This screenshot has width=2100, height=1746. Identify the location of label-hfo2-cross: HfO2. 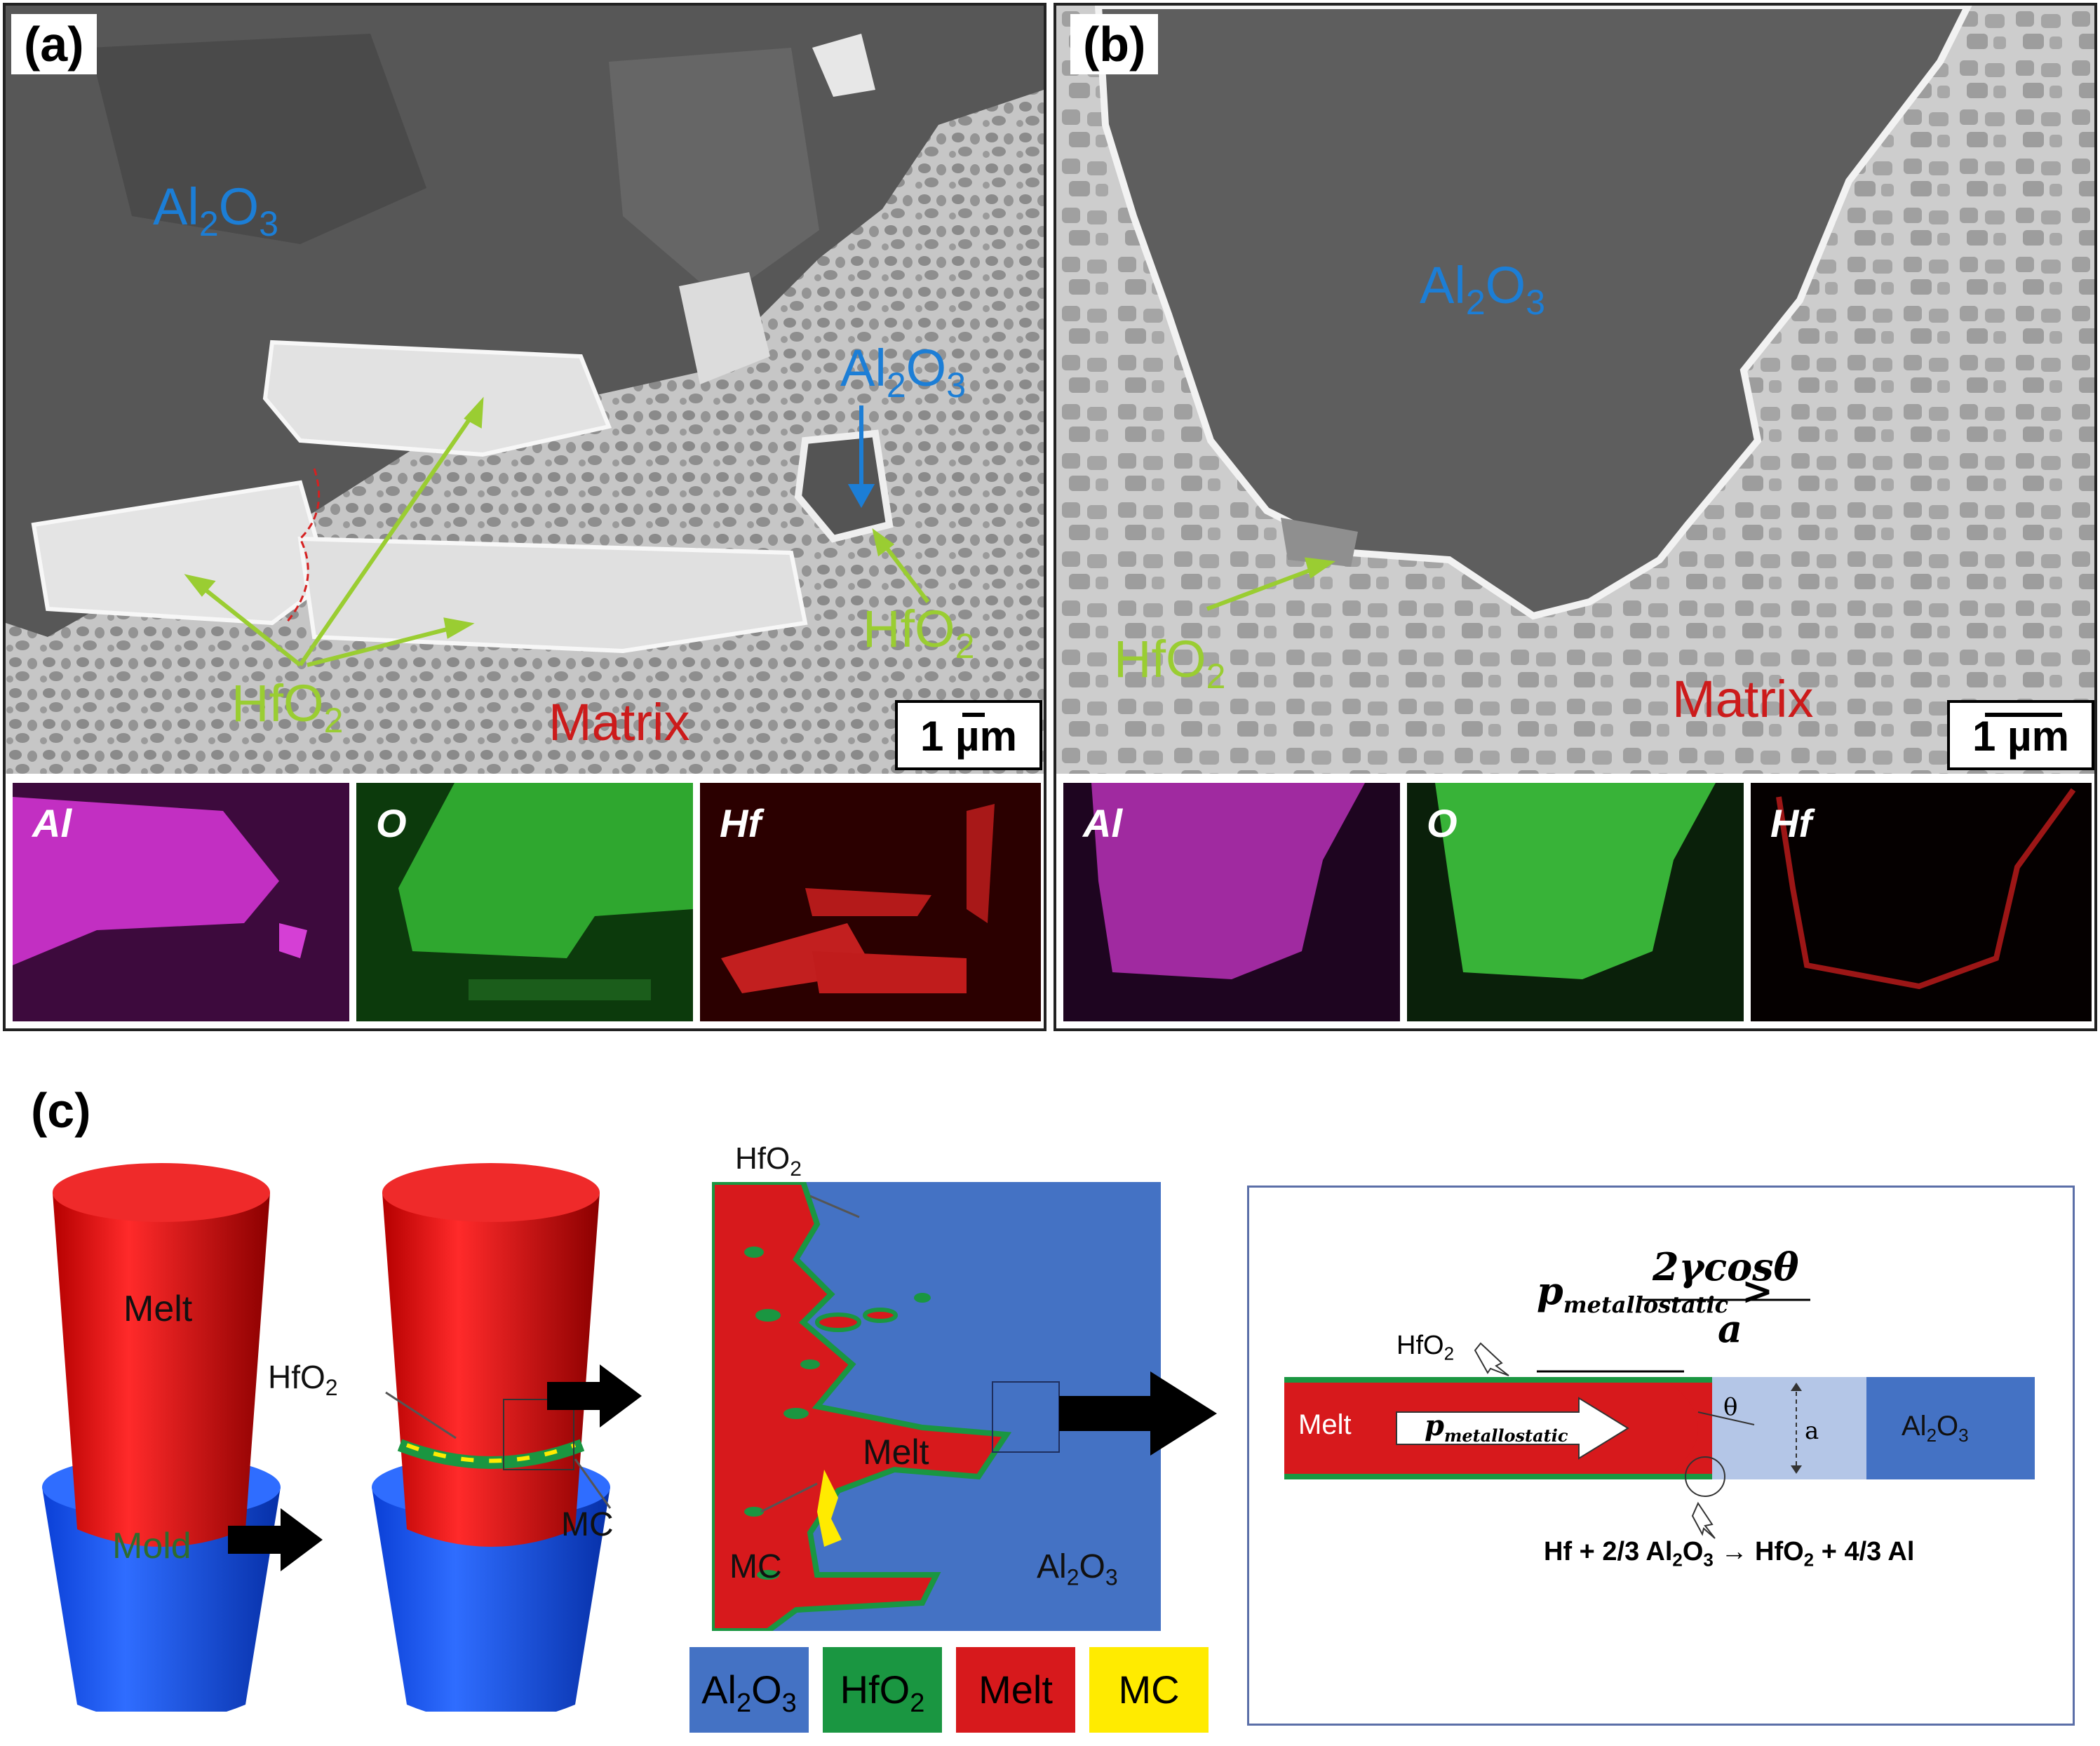
(768, 1161).